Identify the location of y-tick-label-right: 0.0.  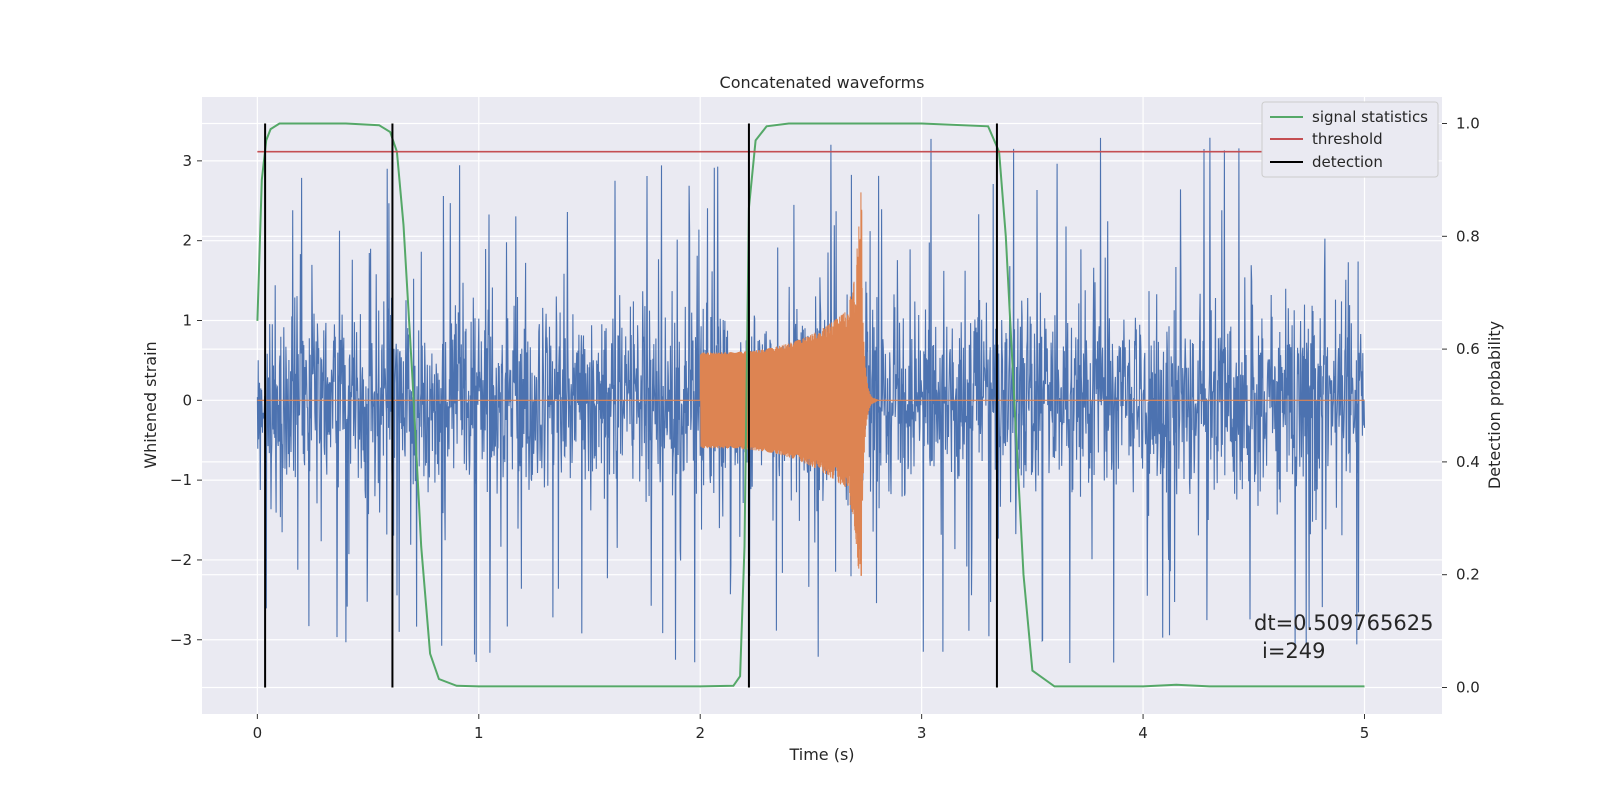
(1468, 687).